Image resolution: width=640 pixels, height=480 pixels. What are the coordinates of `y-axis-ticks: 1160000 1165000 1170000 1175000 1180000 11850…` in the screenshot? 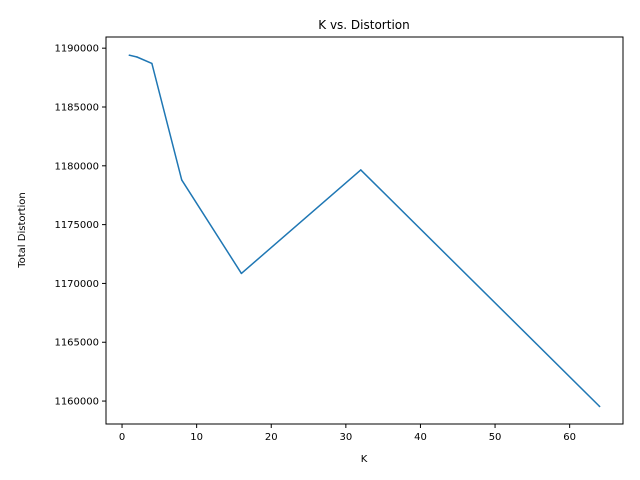 It's located at (80, 226).